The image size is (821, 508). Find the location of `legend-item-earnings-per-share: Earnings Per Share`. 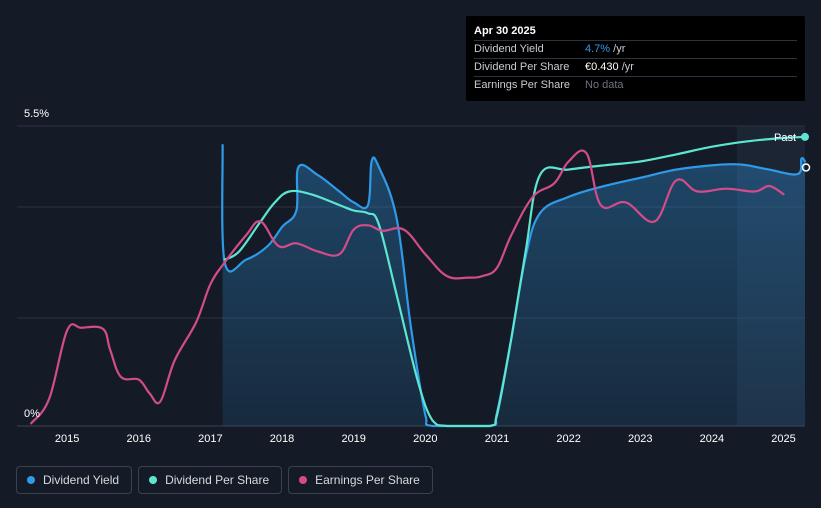

legend-item-earnings-per-share: Earnings Per Share is located at coordinates (360, 480).